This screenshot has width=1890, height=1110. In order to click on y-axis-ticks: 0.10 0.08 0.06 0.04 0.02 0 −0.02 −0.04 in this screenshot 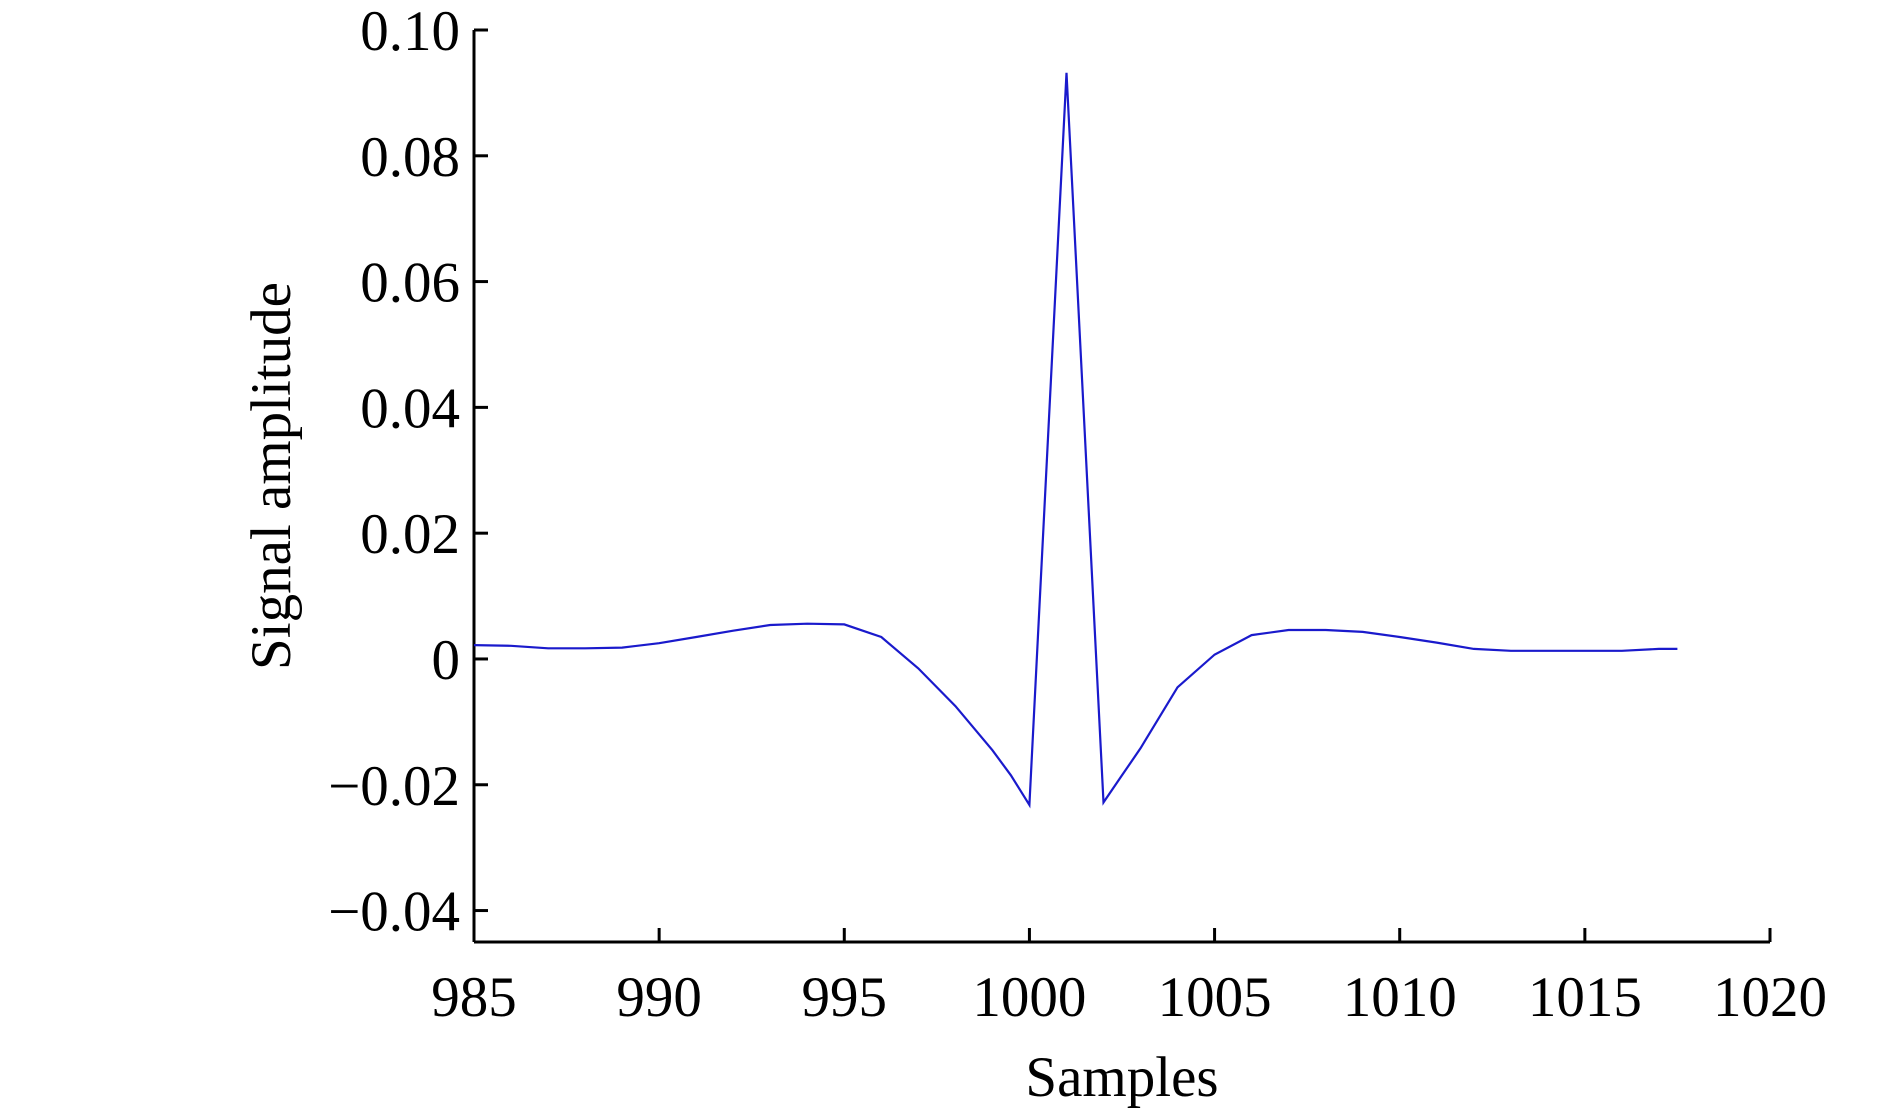, I will do `click(408, 472)`.